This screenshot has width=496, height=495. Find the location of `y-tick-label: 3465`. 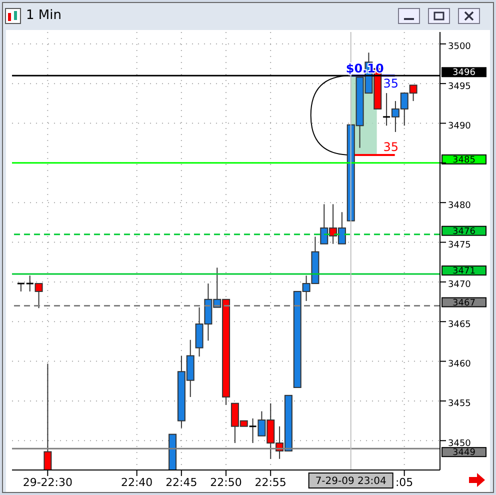

y-tick-label: 3465 is located at coordinates (459, 325).